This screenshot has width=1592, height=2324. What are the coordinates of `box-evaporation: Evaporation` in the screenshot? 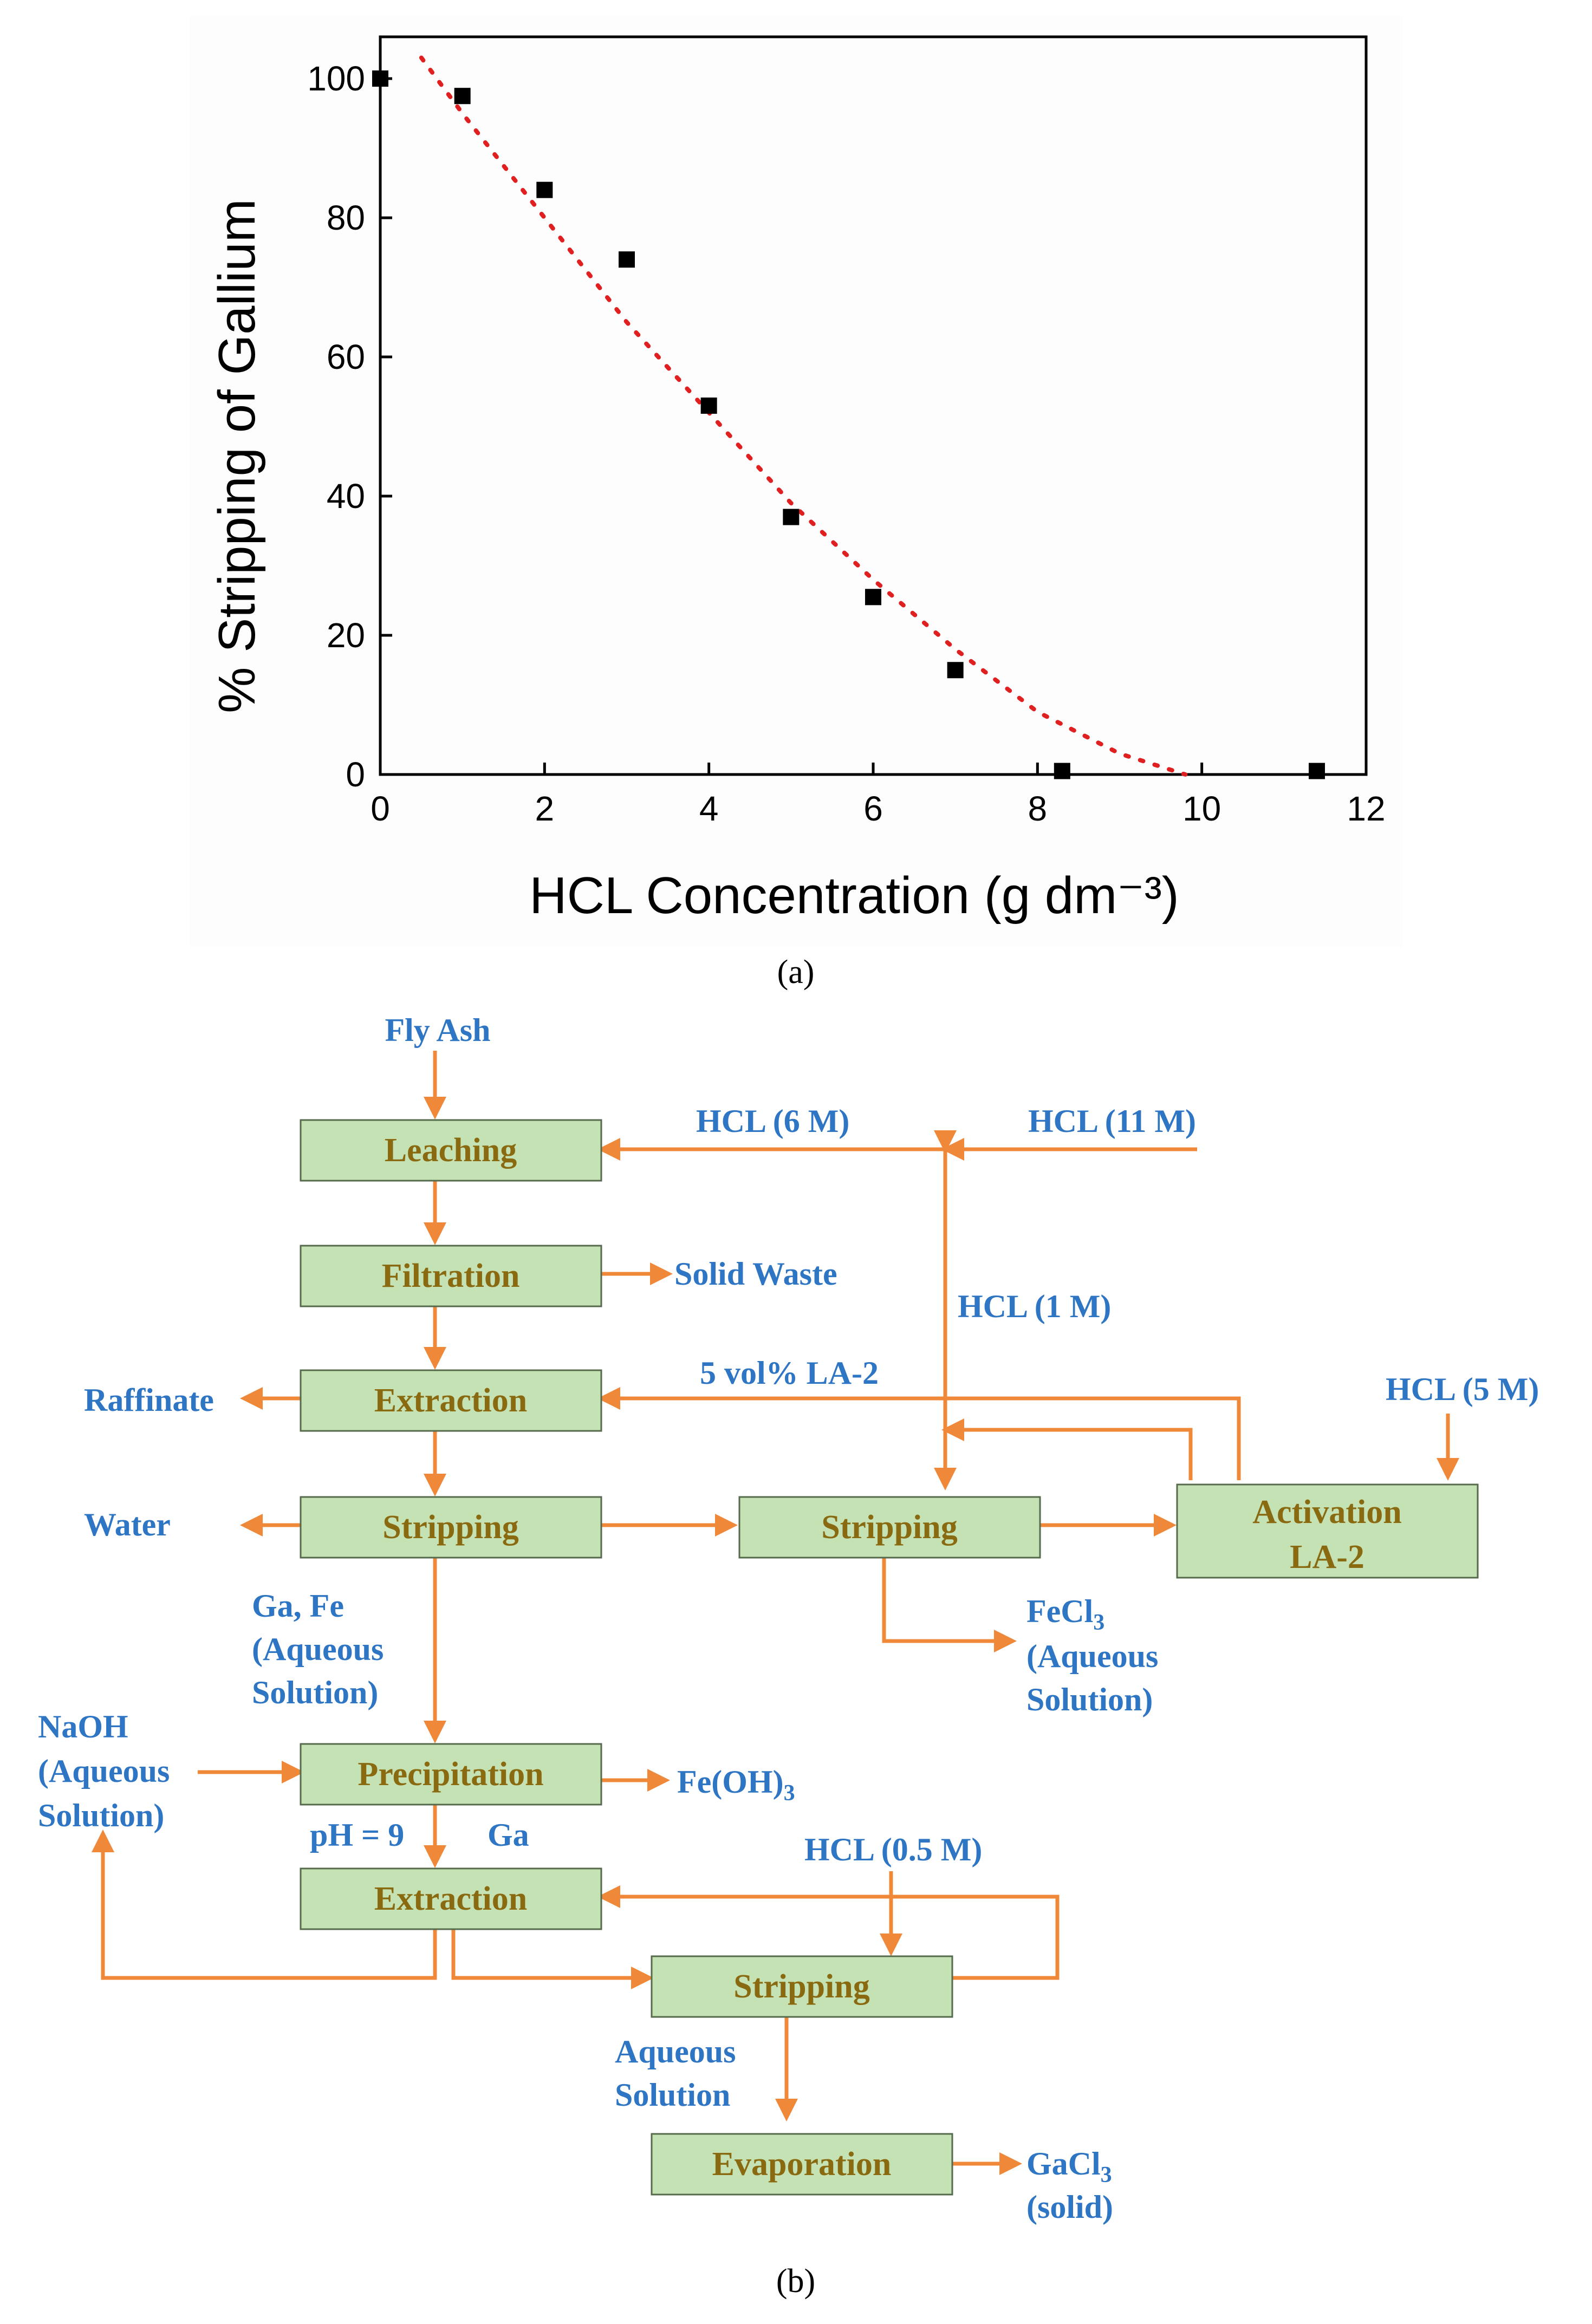 It's located at (802, 2165).